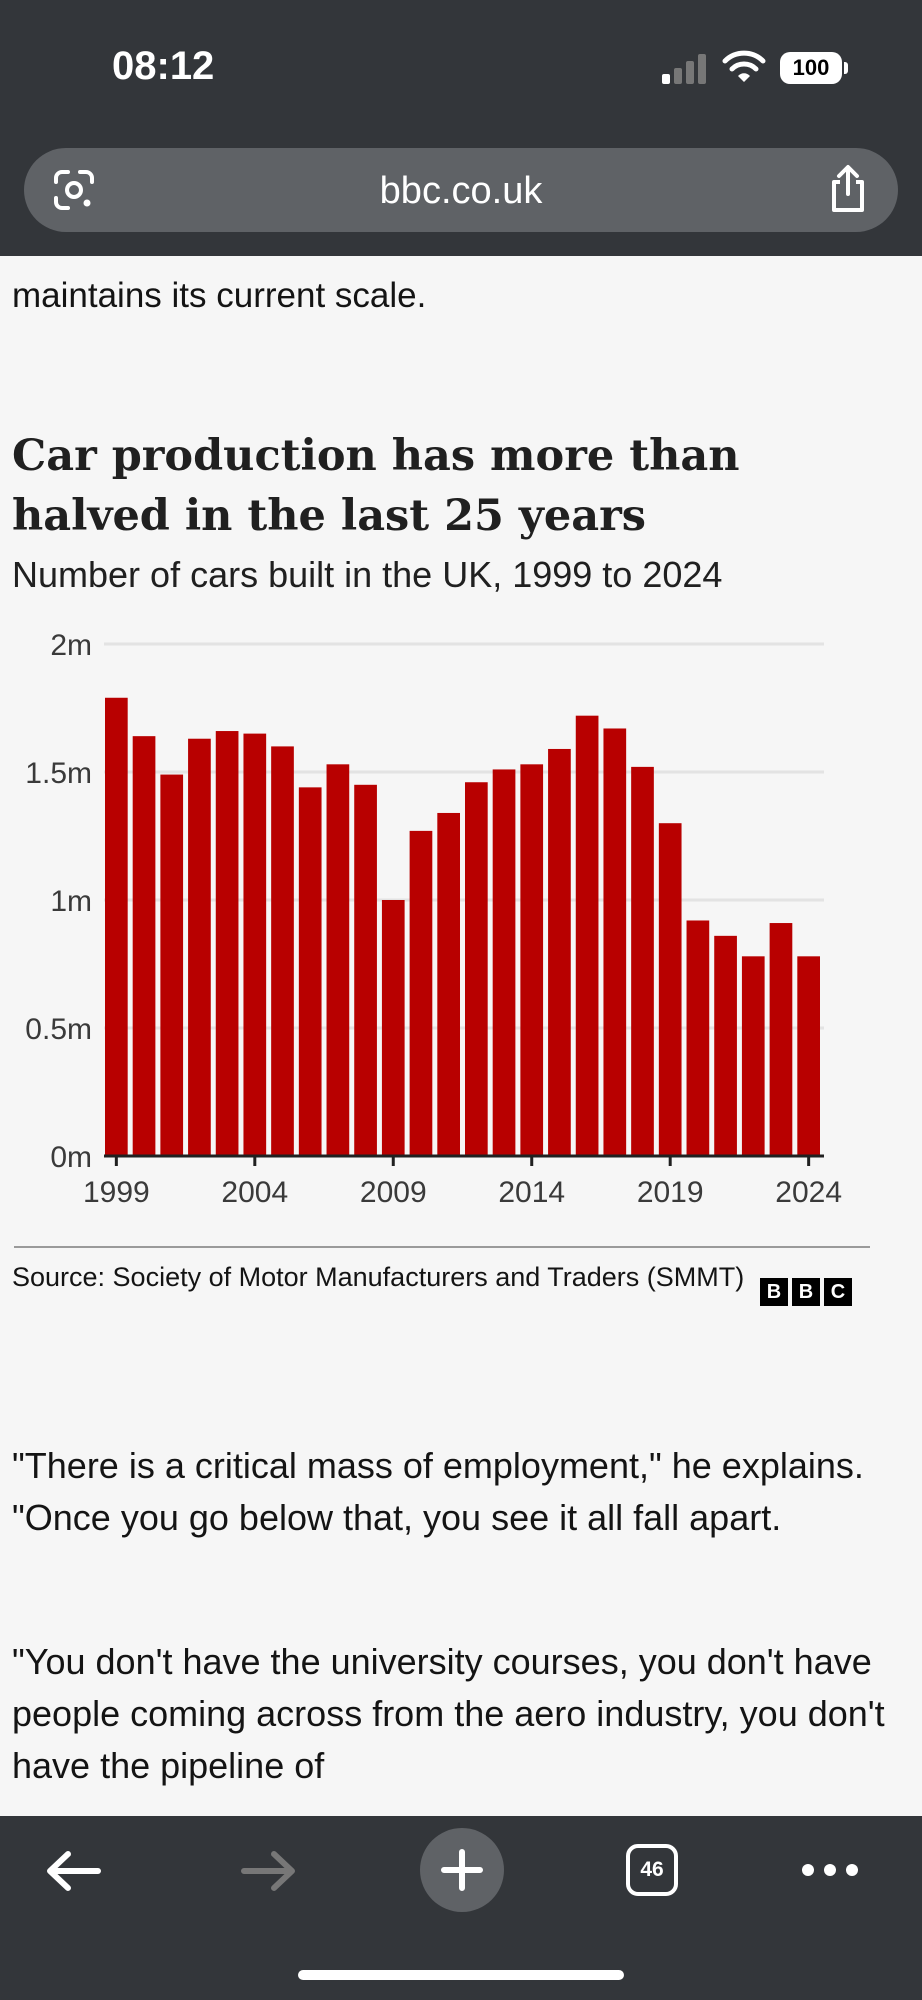 This screenshot has height=2000, width=922. What do you see at coordinates (848, 189) in the screenshot?
I see `share-icon` at bounding box center [848, 189].